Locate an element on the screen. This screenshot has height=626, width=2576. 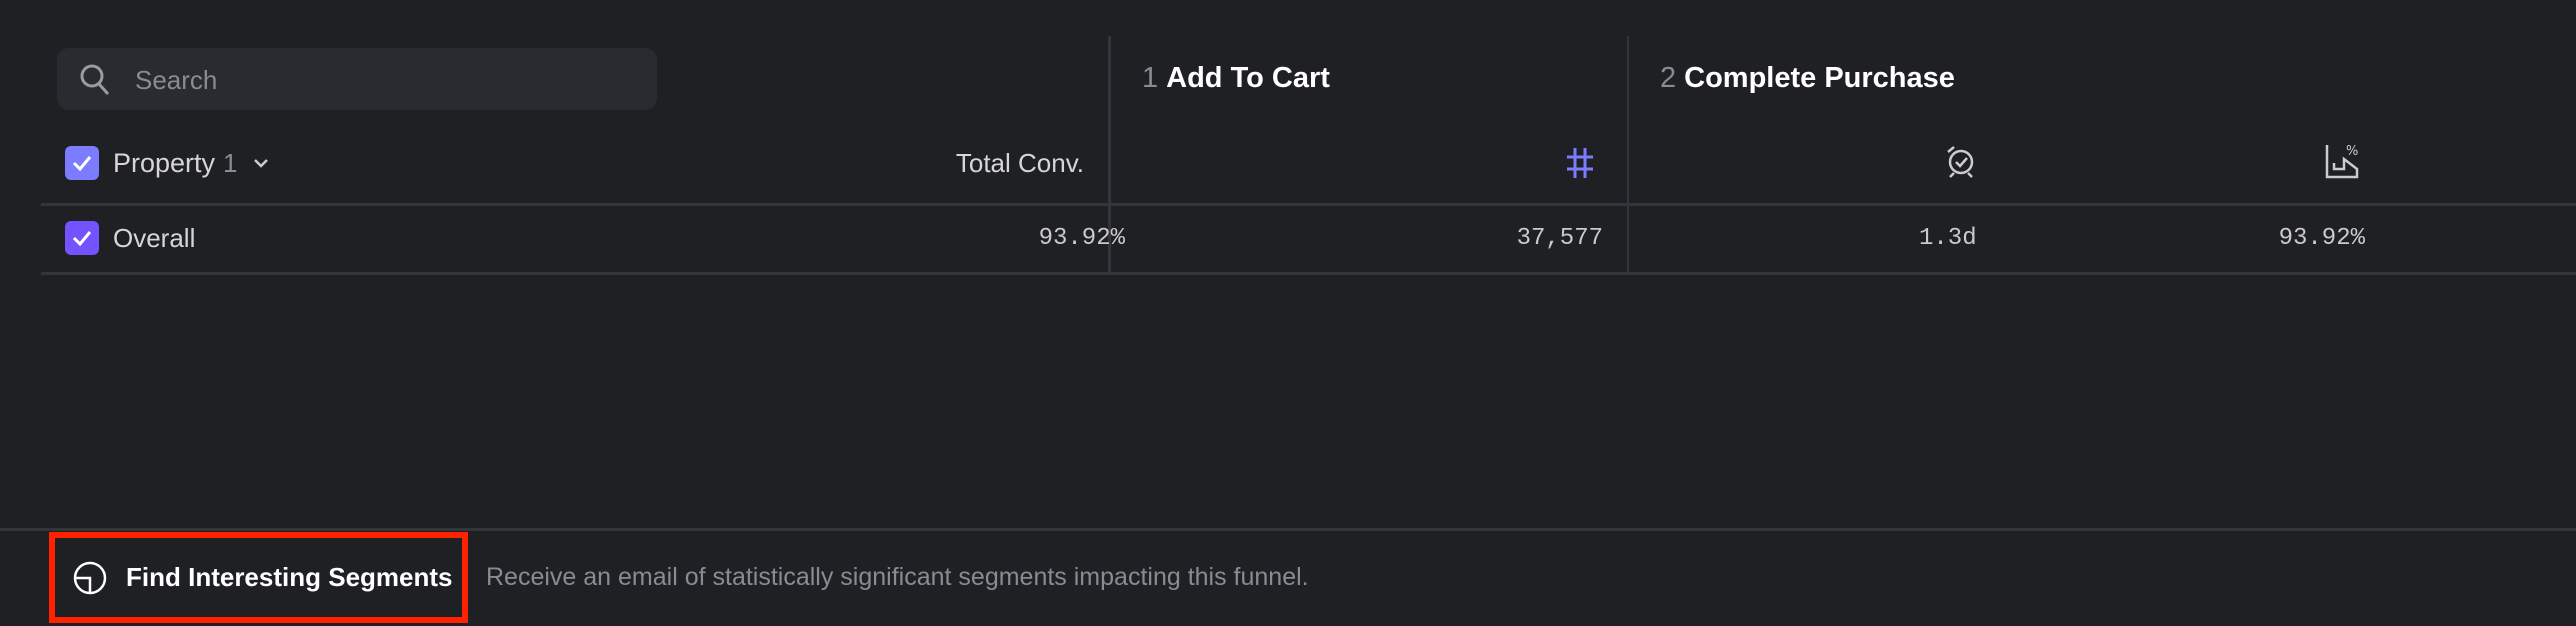
segments-icon is located at coordinates (90, 577).